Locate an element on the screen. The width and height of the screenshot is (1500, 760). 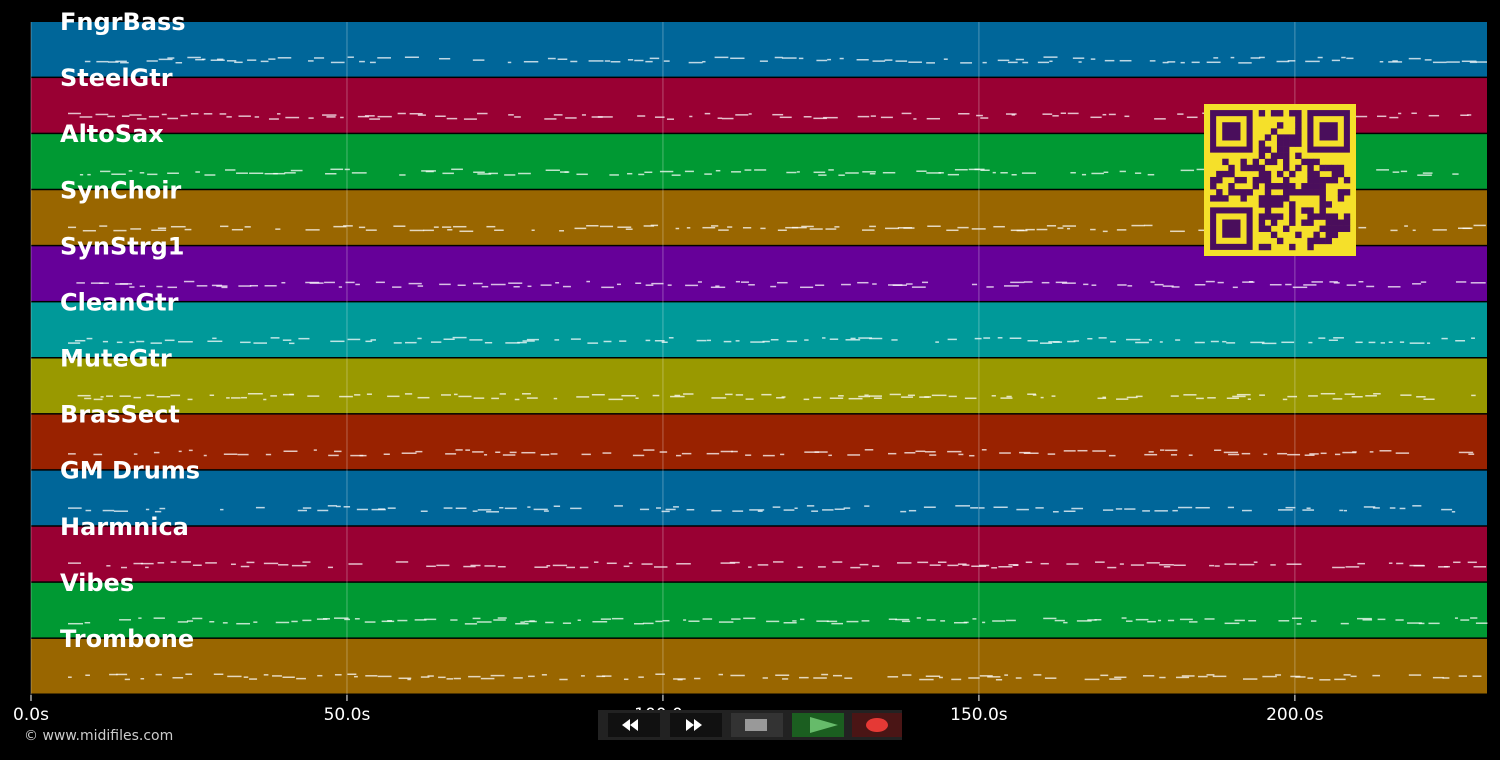
track-name: Vibes is located at coordinates (97, 583).